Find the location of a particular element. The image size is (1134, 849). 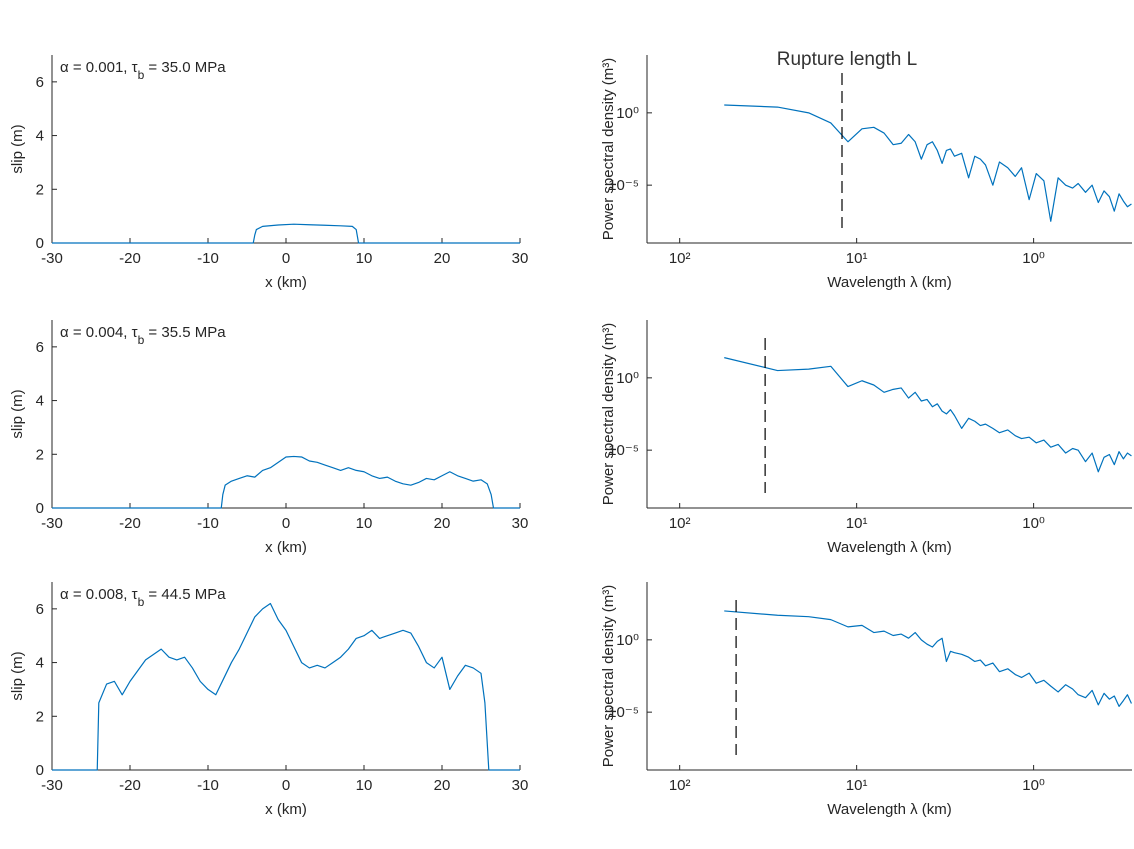

annotation-part: α = 0.004, τ is located at coordinates (99, 332).